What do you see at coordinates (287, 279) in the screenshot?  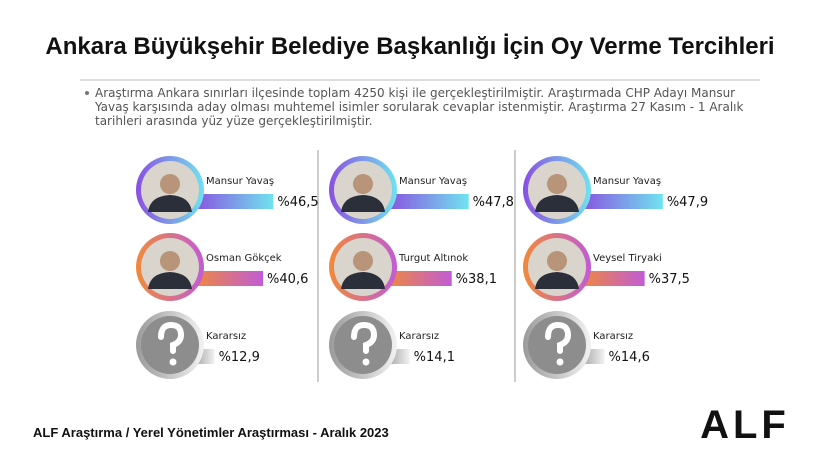 I see `value-label: %40,6` at bounding box center [287, 279].